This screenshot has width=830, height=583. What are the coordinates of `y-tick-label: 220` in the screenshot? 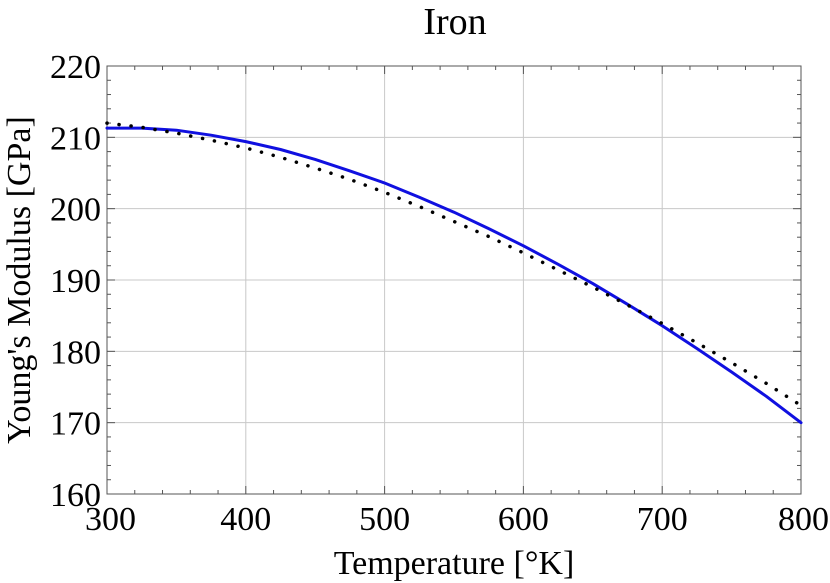 It's located at (75, 67).